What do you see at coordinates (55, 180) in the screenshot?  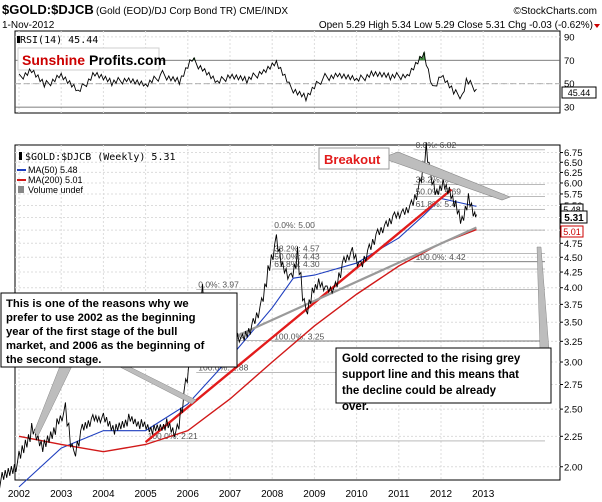 I see `price-legend-ma200: MA(200) 5.01` at bounding box center [55, 180].